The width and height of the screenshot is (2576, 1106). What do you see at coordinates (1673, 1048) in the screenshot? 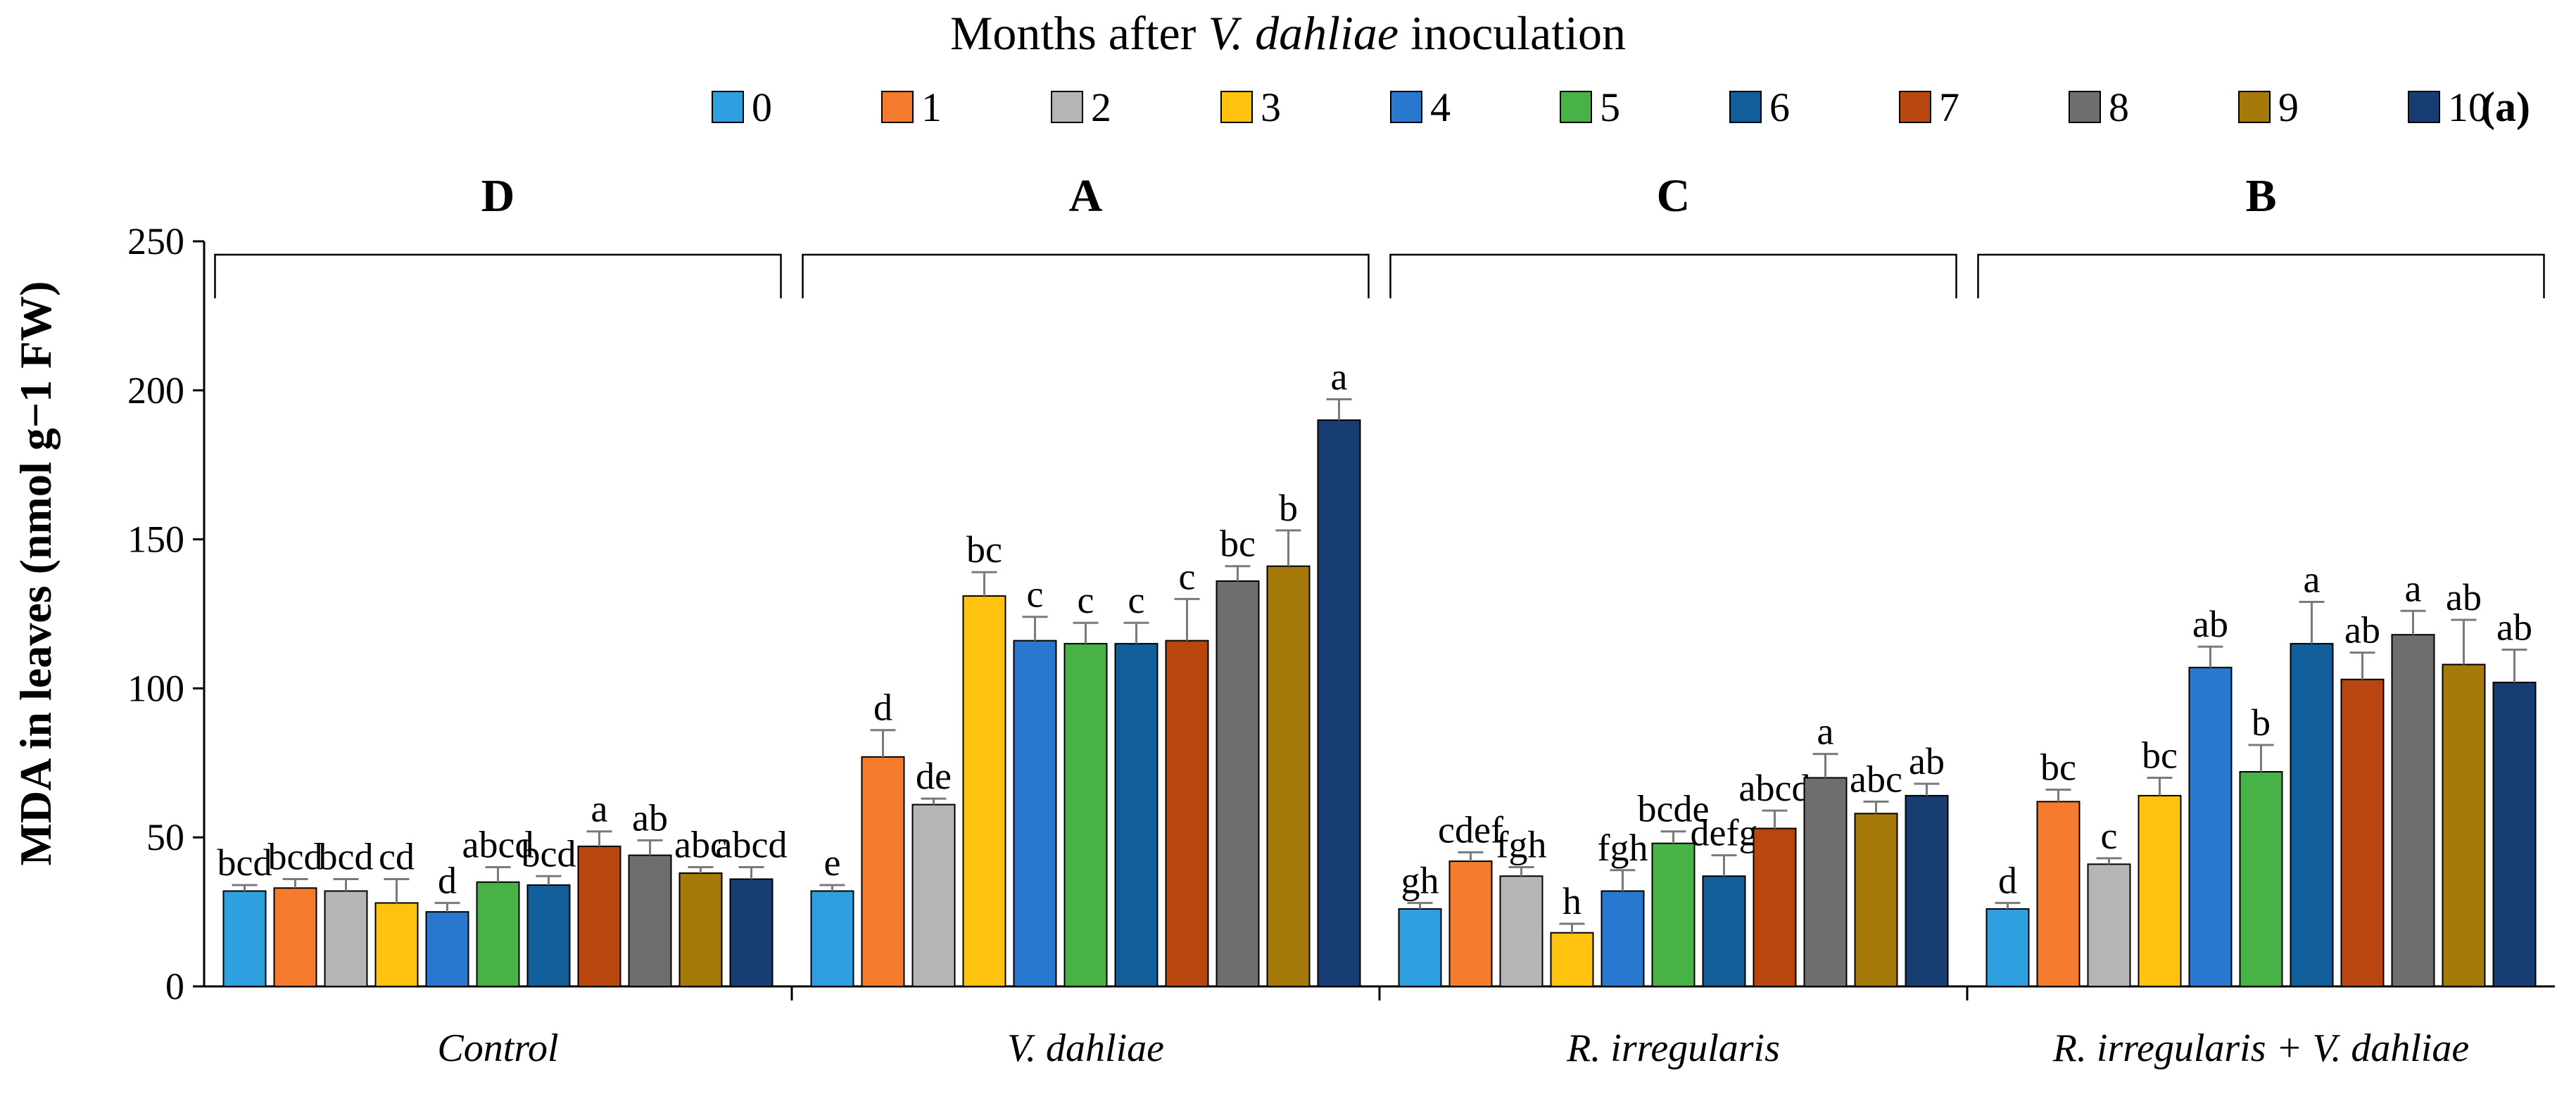
I see `group-label: R. irregularis` at bounding box center [1673, 1048].